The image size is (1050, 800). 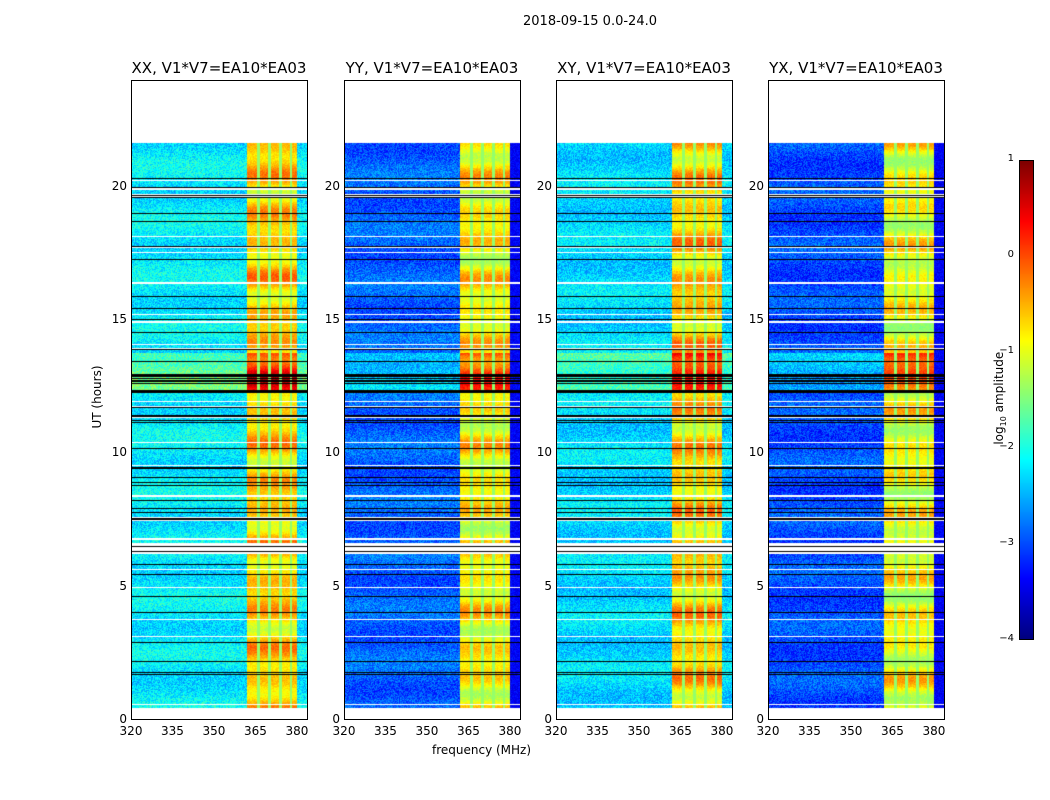 I want to click on colorbar-tick-label: −4, so click(x=1006, y=638).